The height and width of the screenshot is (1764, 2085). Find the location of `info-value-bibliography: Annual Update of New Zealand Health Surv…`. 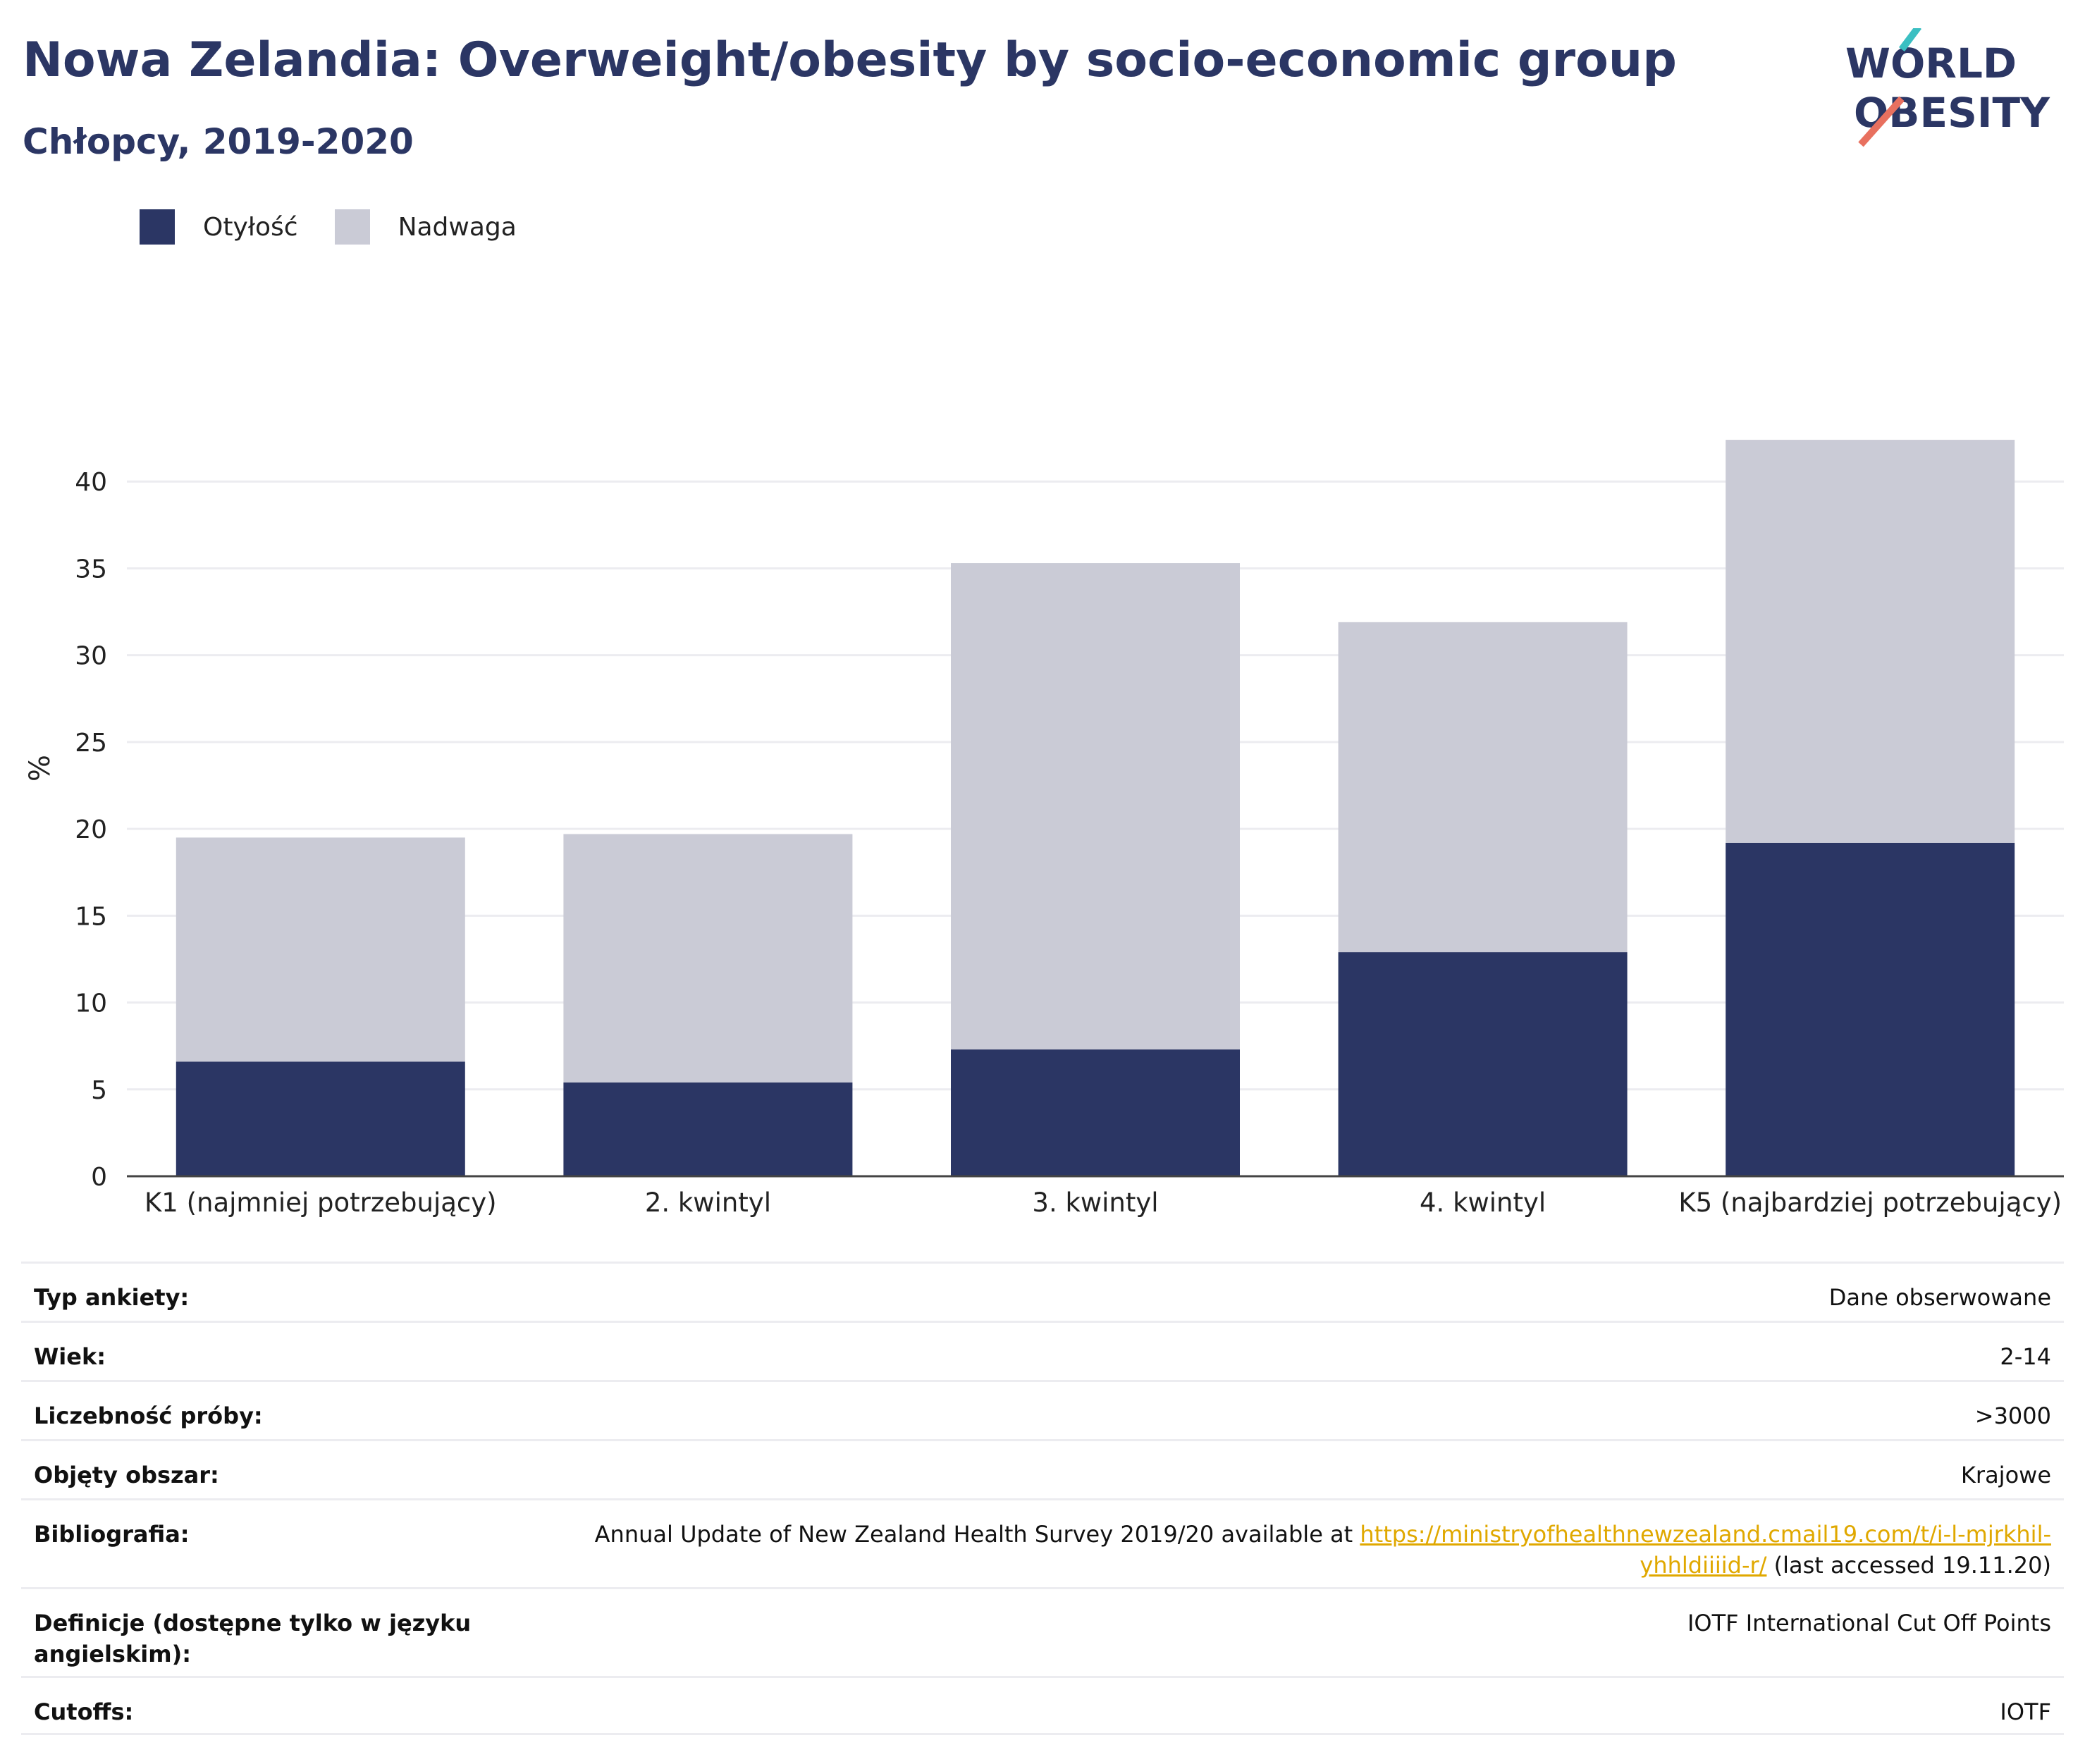

info-value-bibliography: Annual Update of New Zealand Health Surv… is located at coordinates (1311, 1553).